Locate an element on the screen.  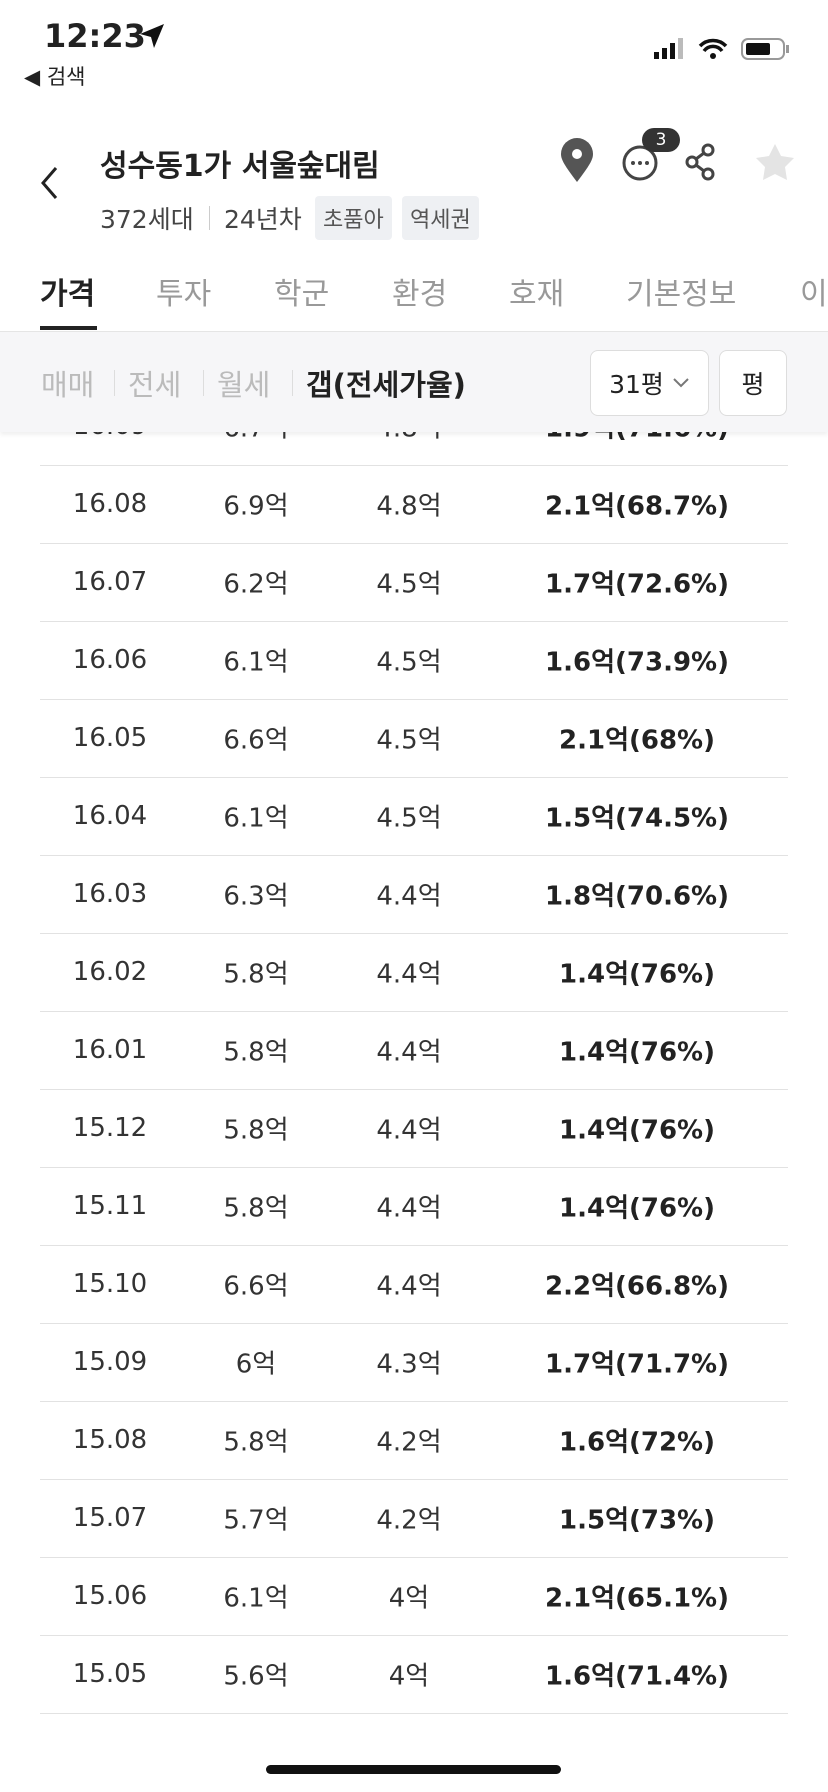
cell: 16.03 is located at coordinates (110, 894).